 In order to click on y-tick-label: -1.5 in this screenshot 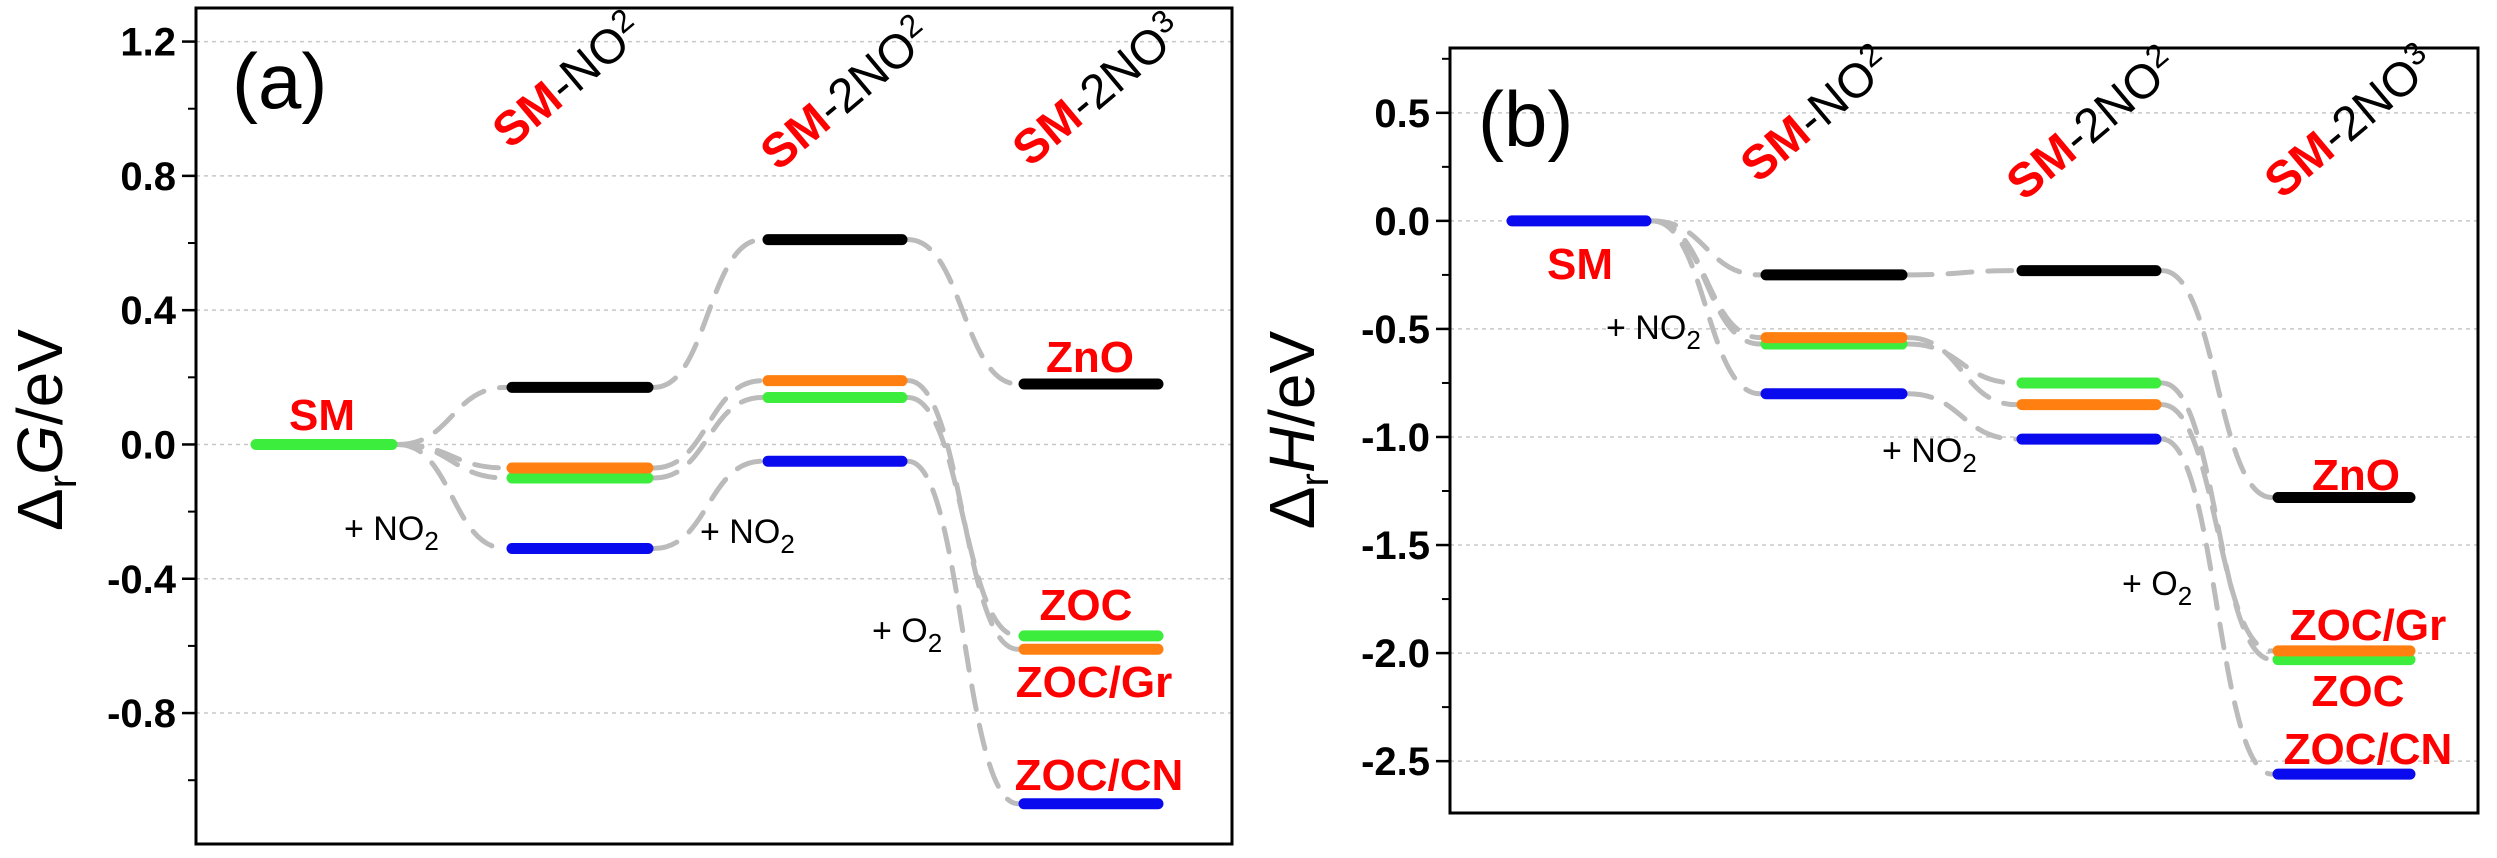, I will do `click(1395, 546)`.